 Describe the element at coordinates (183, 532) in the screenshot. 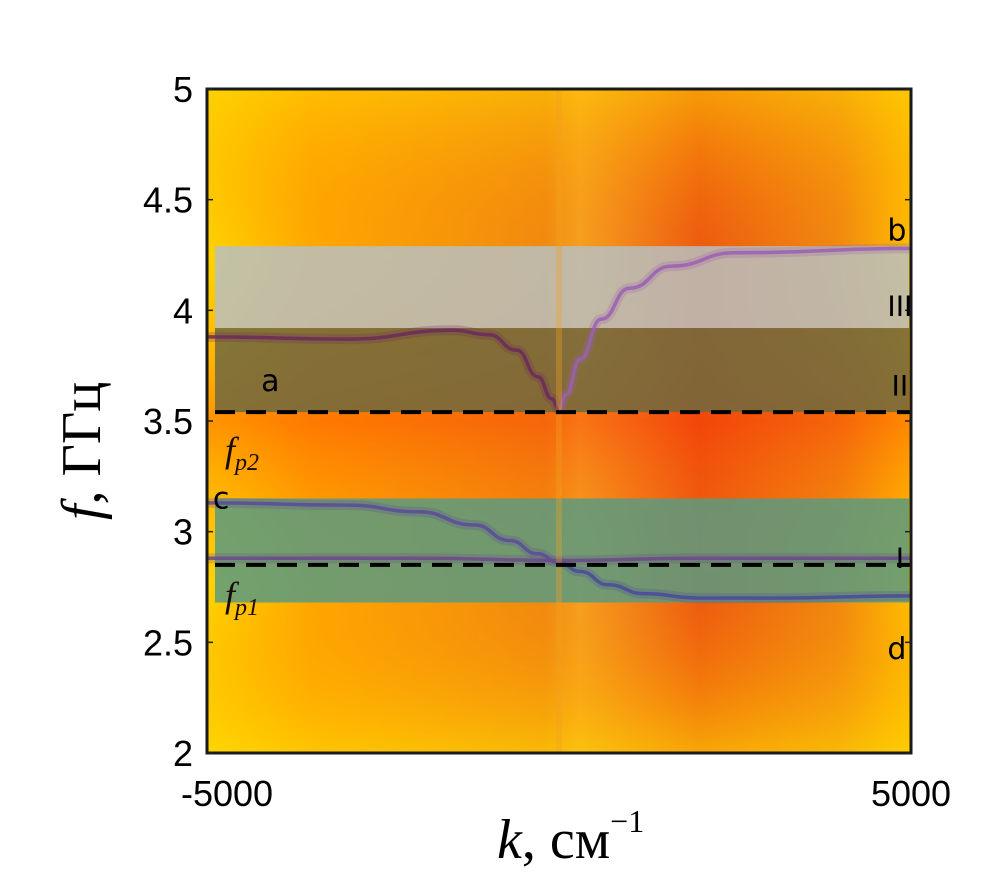

I see `y-tick-label: 3` at that location.